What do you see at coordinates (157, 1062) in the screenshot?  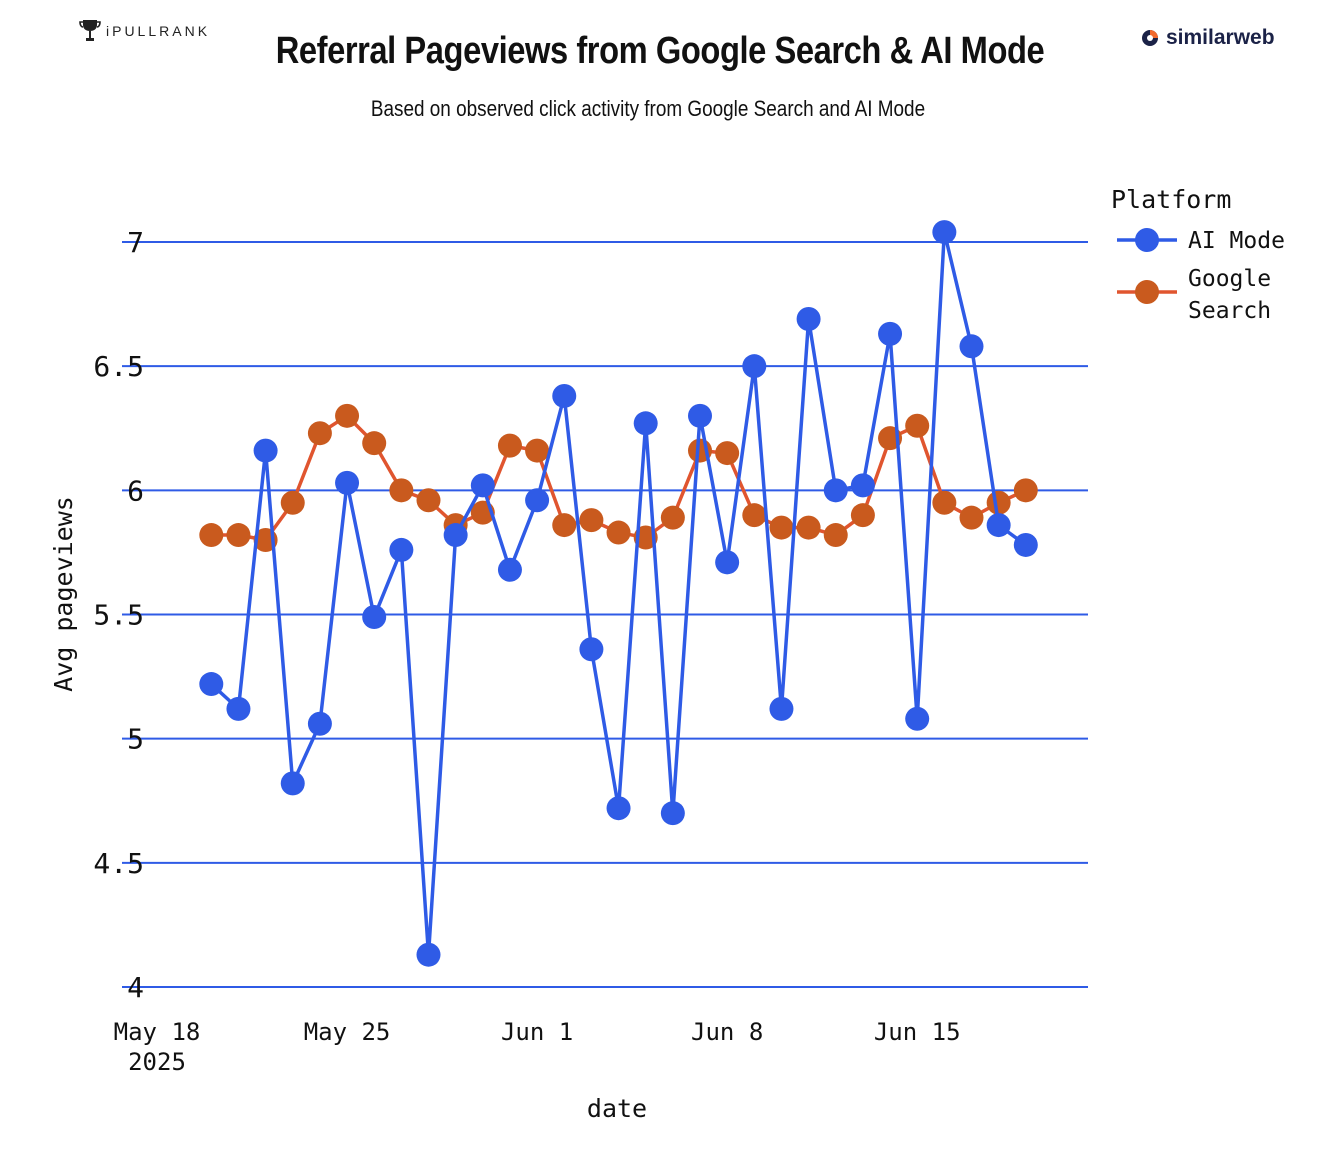 I see `x-tick-sublabel: 2025` at bounding box center [157, 1062].